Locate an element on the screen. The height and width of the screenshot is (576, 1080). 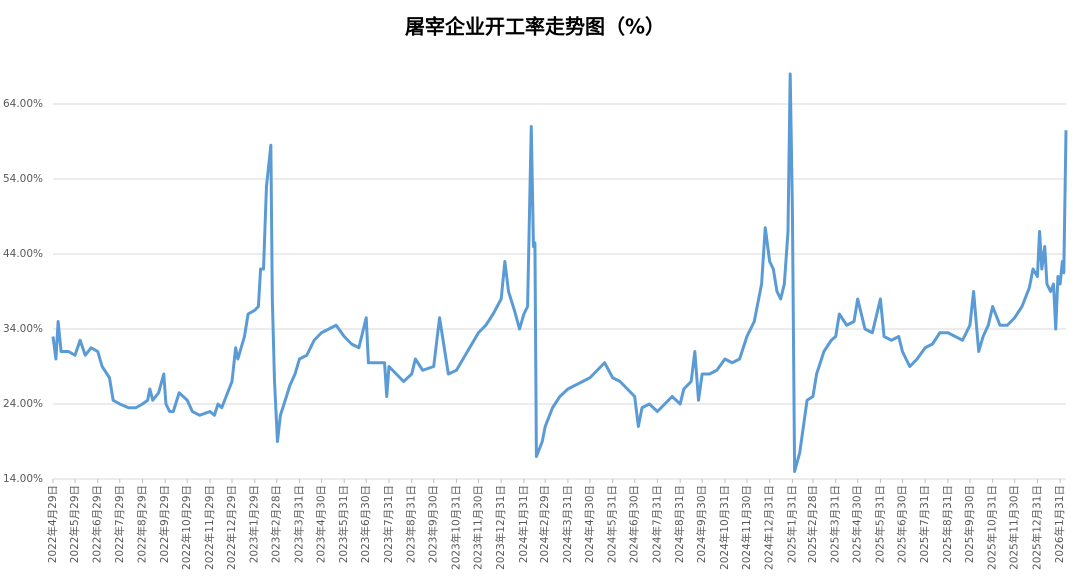
x-tick-label: 2022年4月29日 is located at coordinates (52, 524).